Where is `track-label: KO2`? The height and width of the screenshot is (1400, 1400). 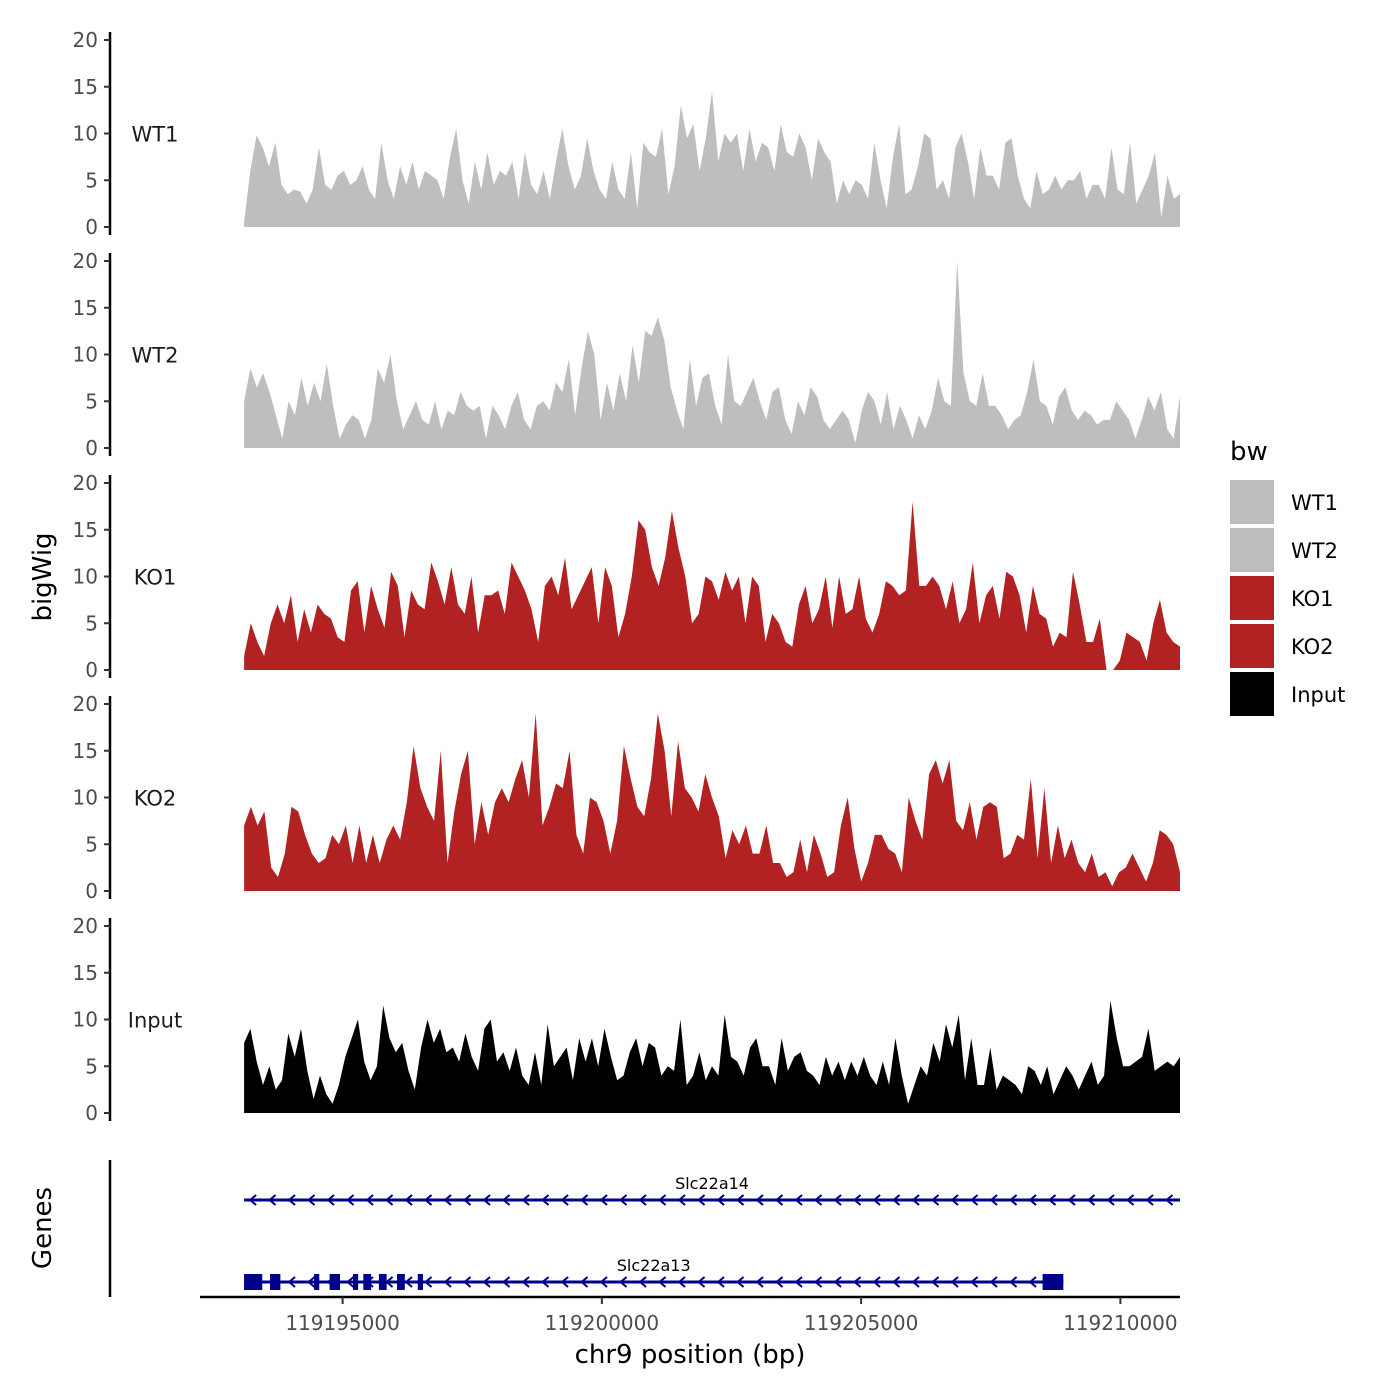
track-label: KO2 is located at coordinates (155, 799).